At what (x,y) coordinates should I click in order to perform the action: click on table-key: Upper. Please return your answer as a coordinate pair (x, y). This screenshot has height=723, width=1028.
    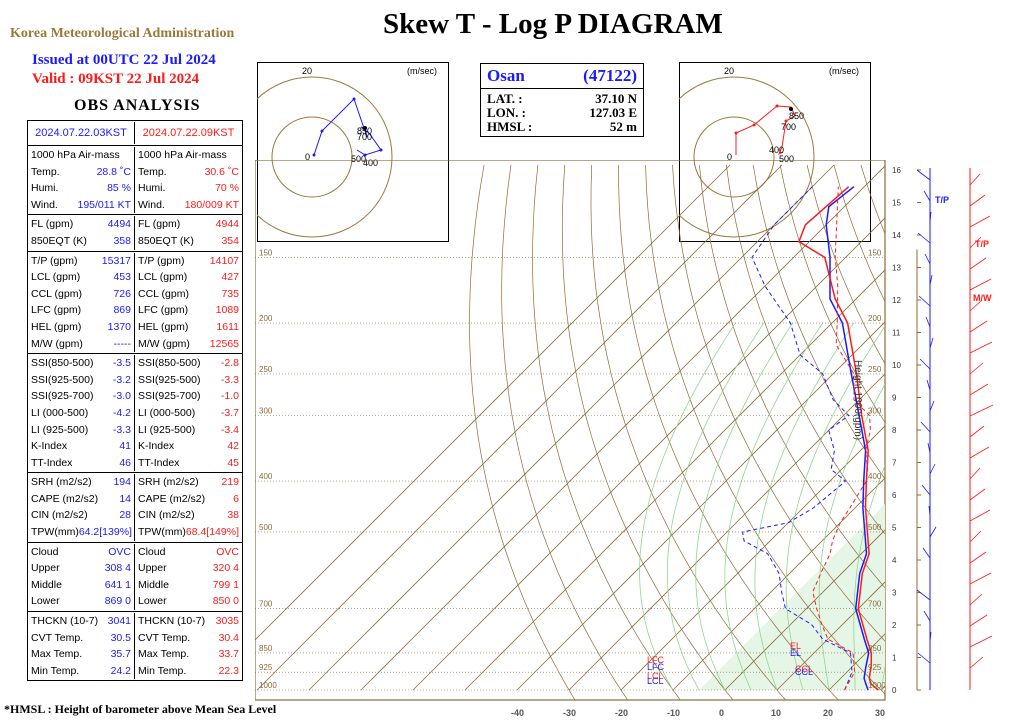
    Looking at the image, I should click on (45, 568).